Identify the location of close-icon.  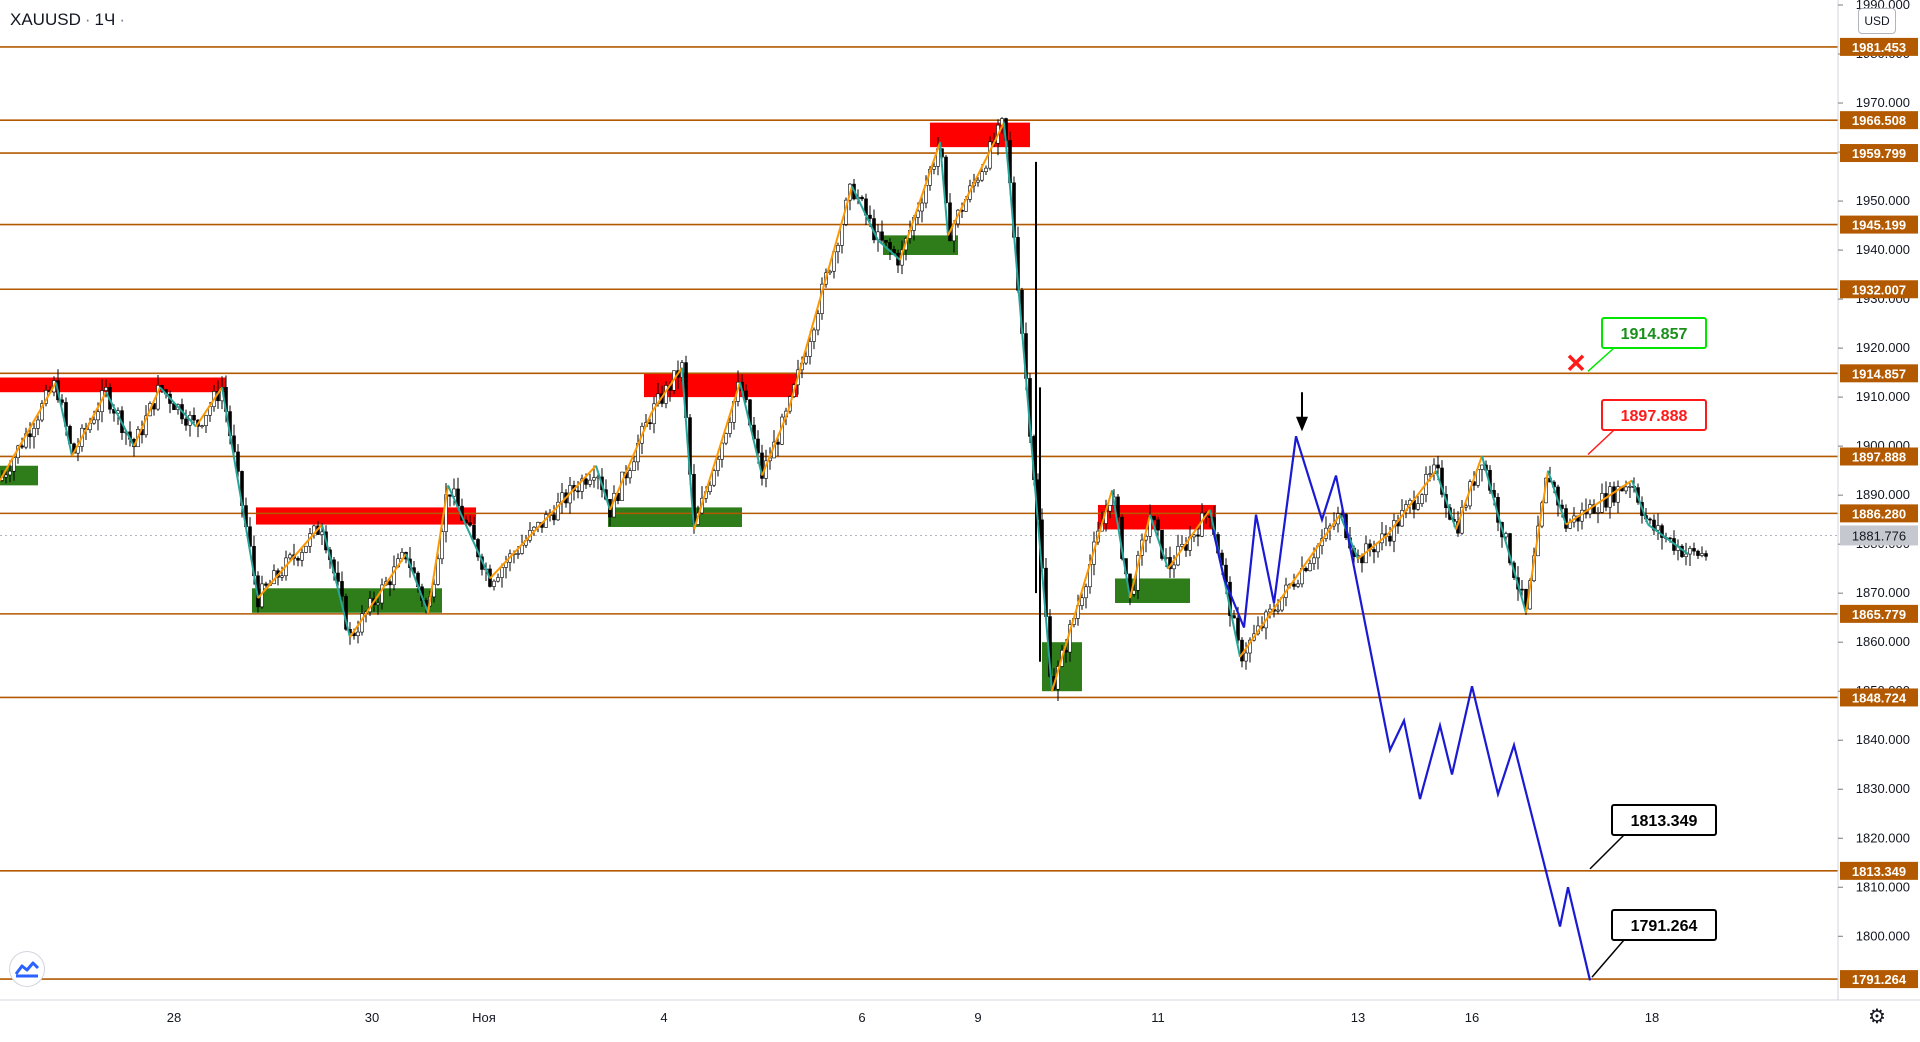
(1576, 363).